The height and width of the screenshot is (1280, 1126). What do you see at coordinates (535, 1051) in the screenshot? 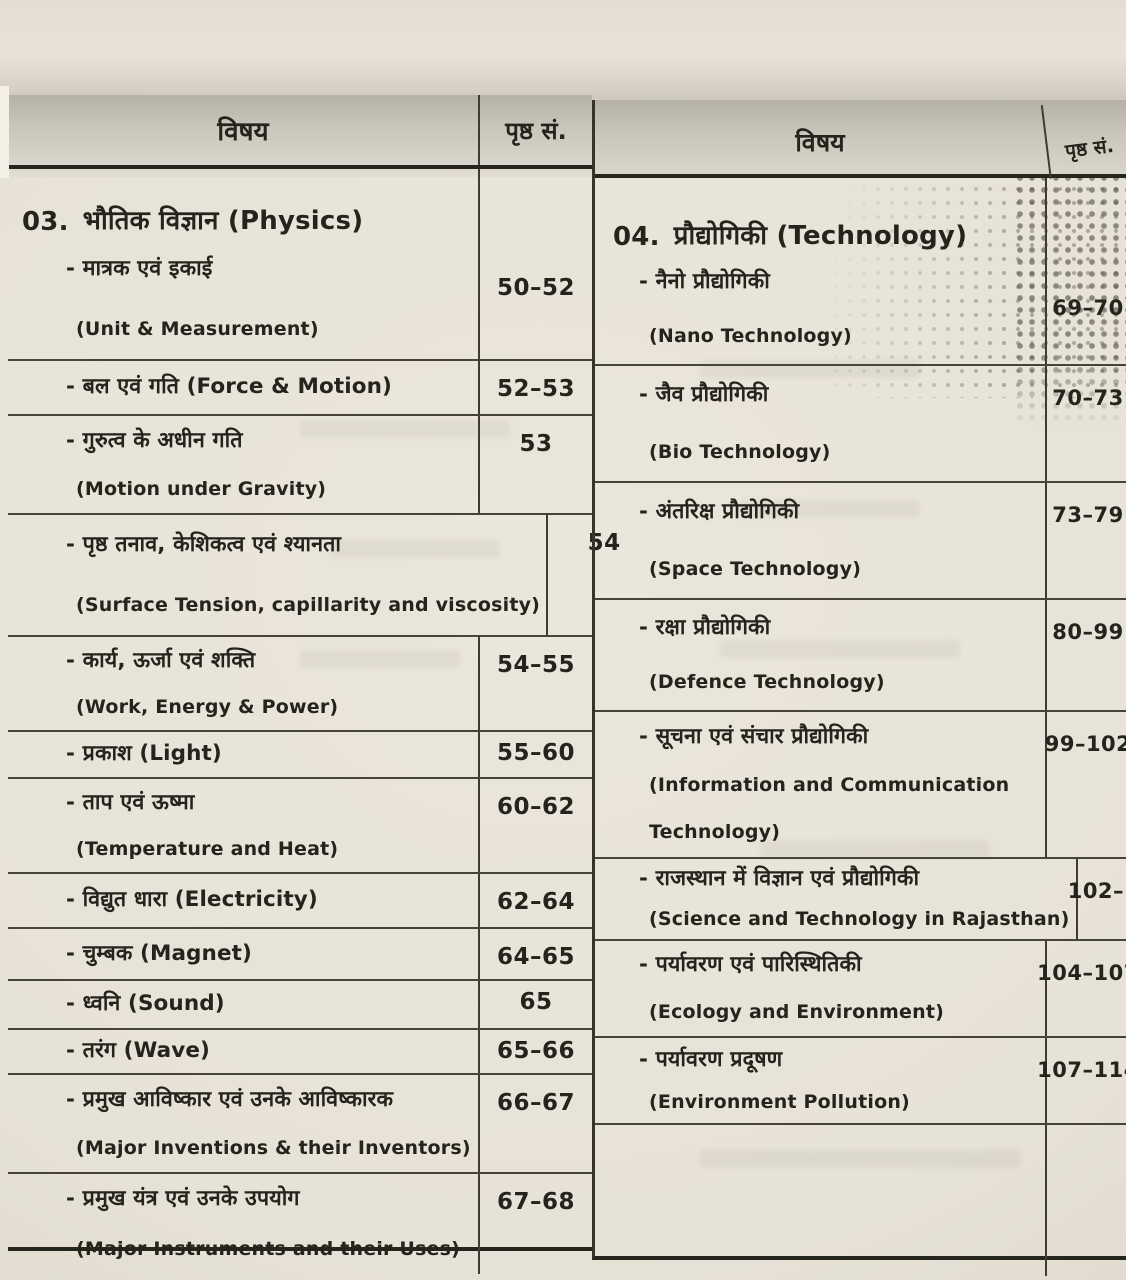
I see `page-range: 65–66` at bounding box center [535, 1051].